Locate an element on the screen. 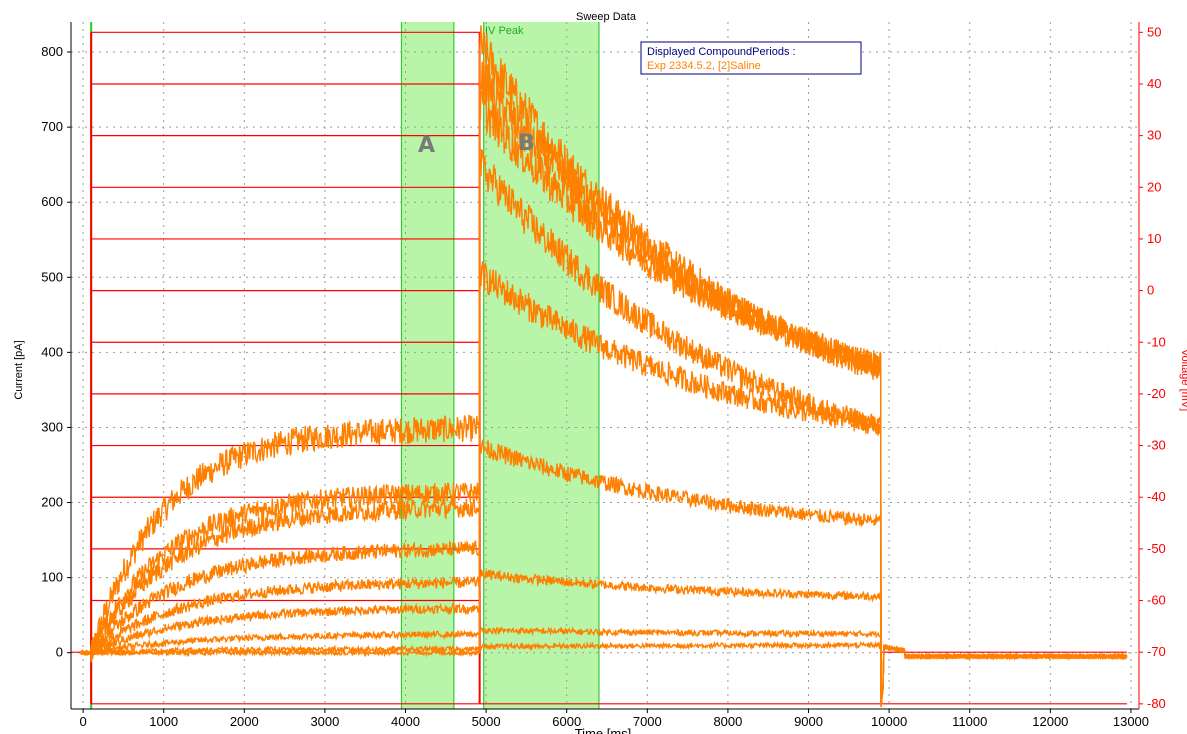  x-tick-label: 4000 is located at coordinates (405, 721).